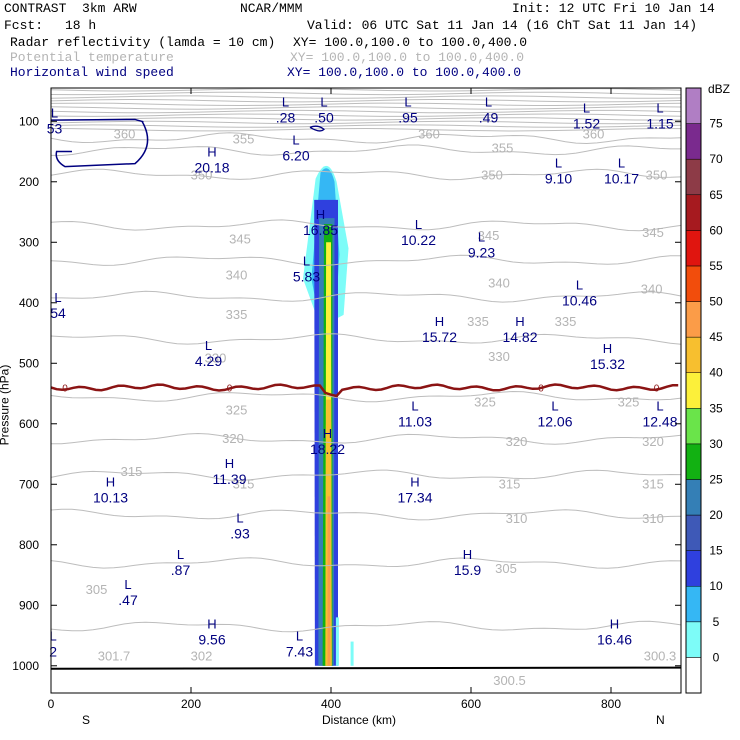  I want to click on wind-extremum-value: 12.48, so click(659, 422).